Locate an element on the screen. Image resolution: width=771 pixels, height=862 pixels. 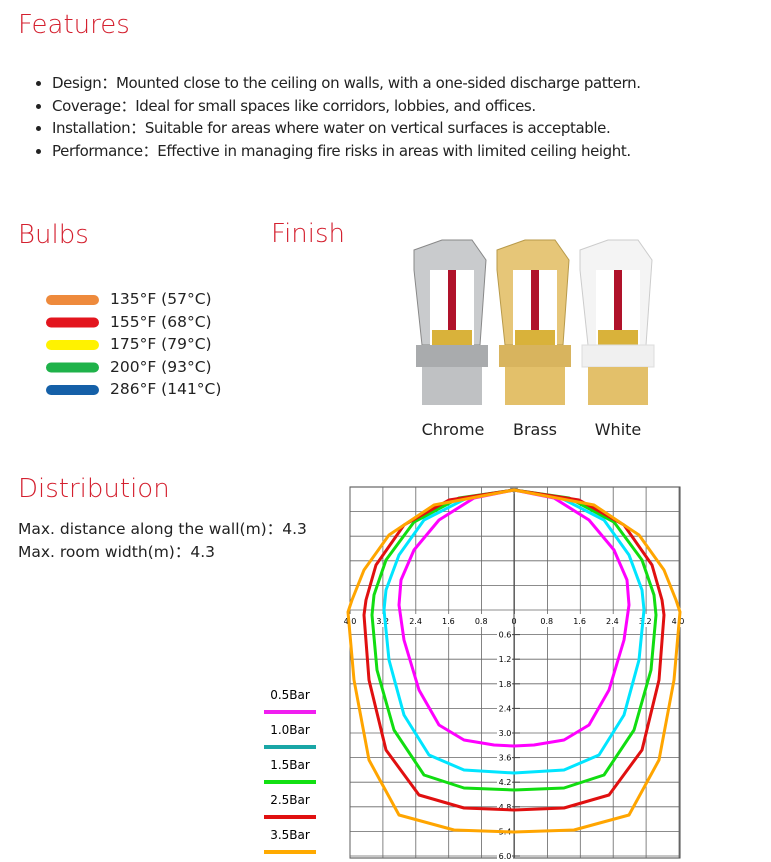
y-axis-label: 1.8 is located at coordinates (505, 684).